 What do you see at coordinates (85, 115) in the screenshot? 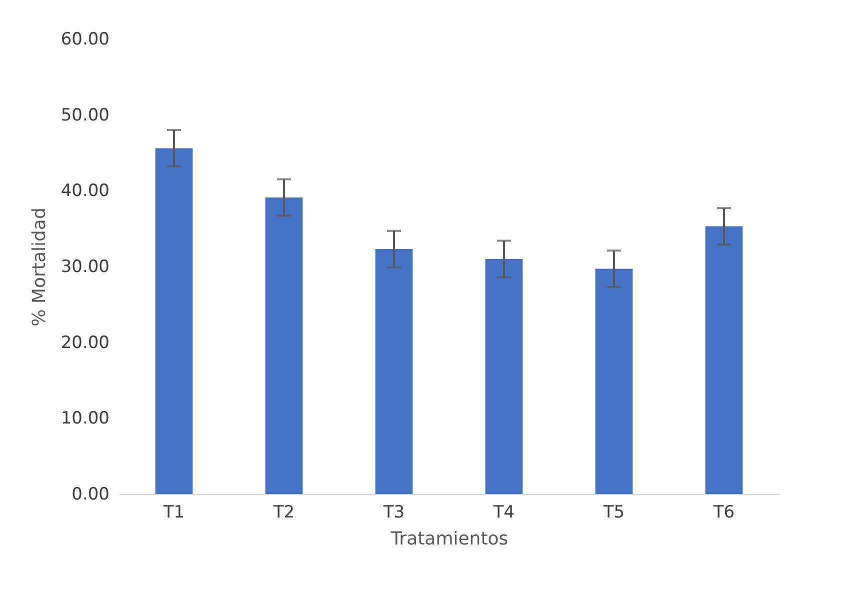
I see `y-tick-label: 50.00` at bounding box center [85, 115].